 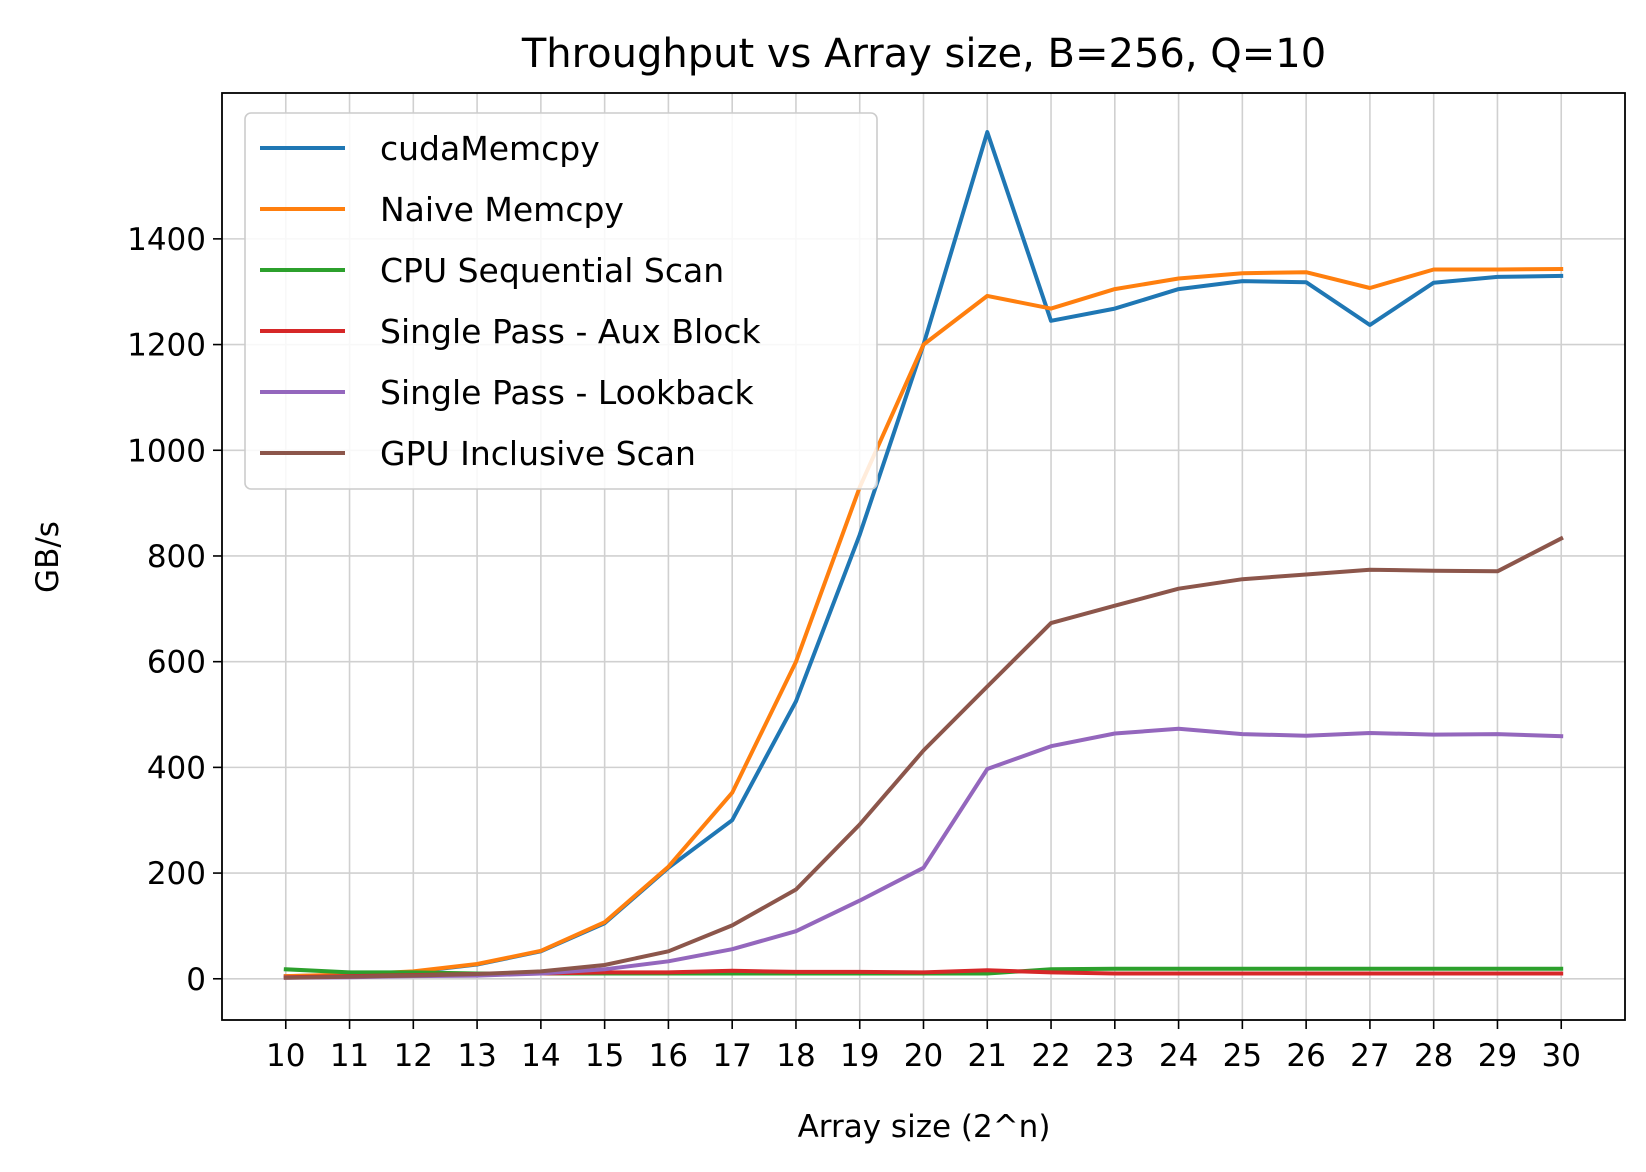 I want to click on x-tick-label: 10, so click(x=285, y=1056).